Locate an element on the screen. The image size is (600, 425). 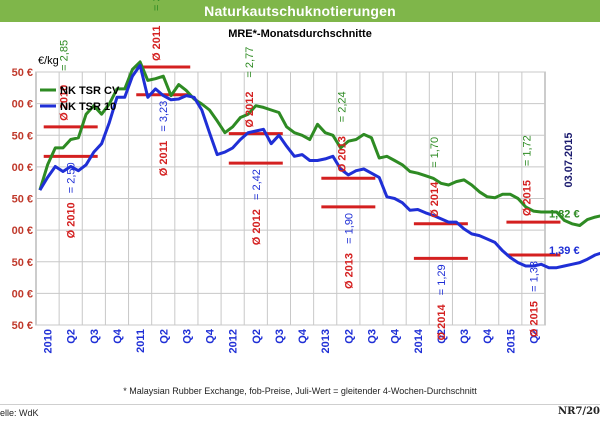
x-tick-year: 2011 is located at coordinates (141, 341).